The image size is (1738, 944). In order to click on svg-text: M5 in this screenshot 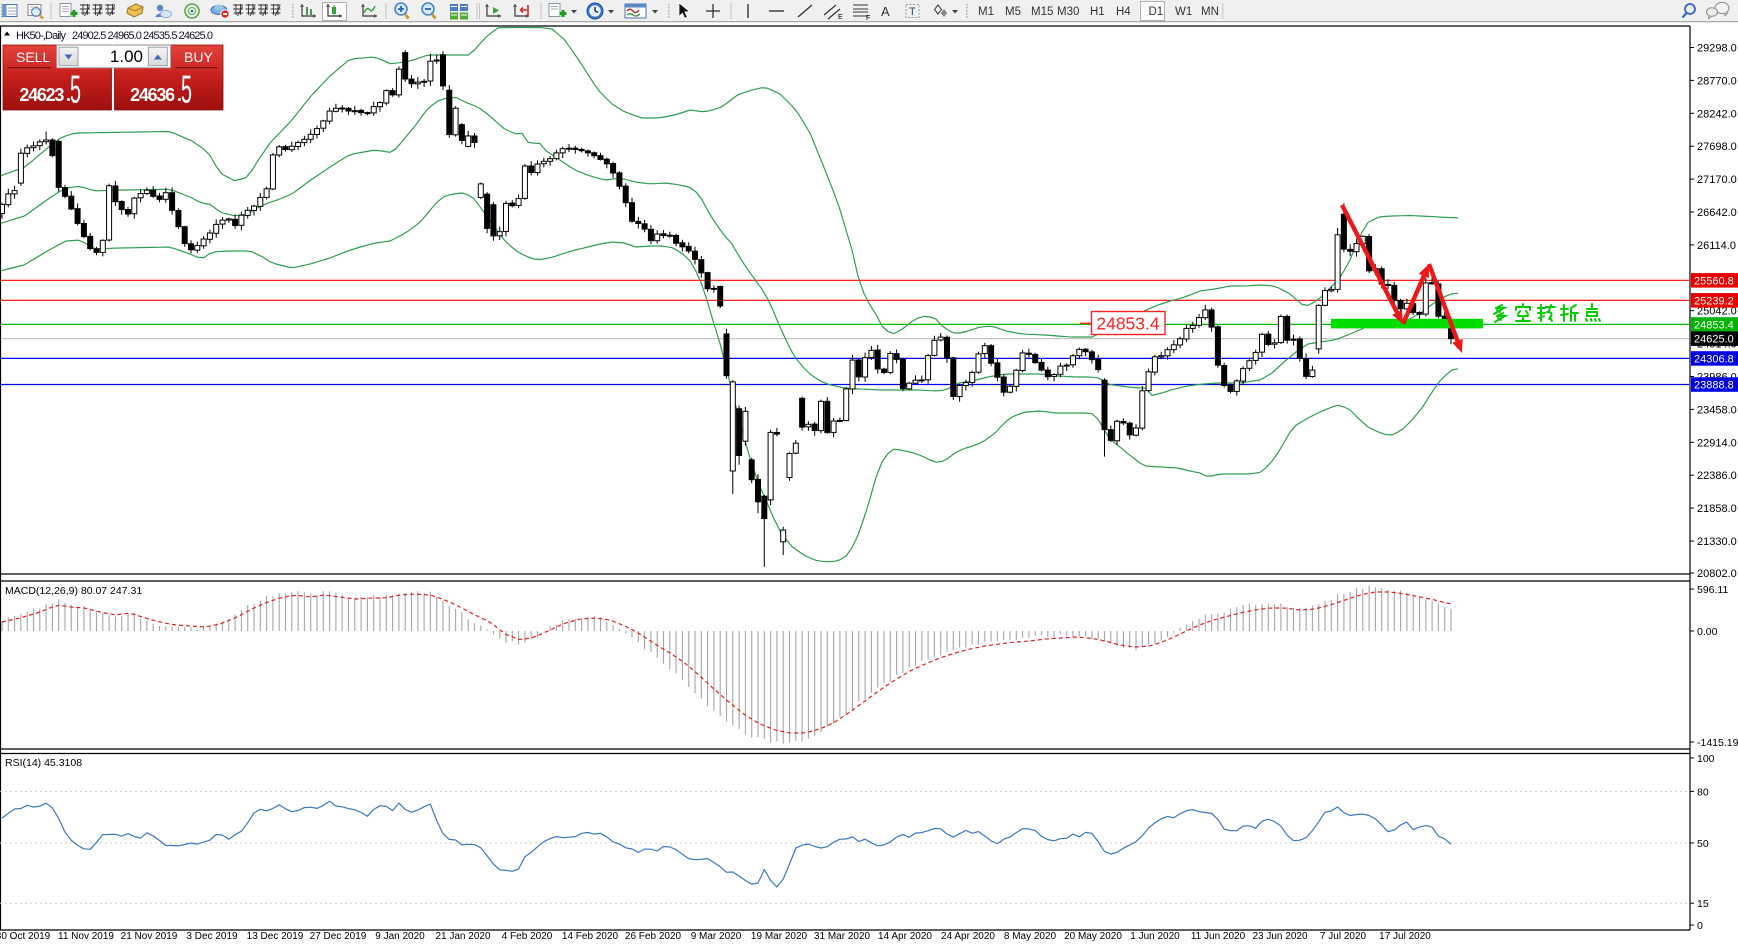, I will do `click(1013, 12)`.